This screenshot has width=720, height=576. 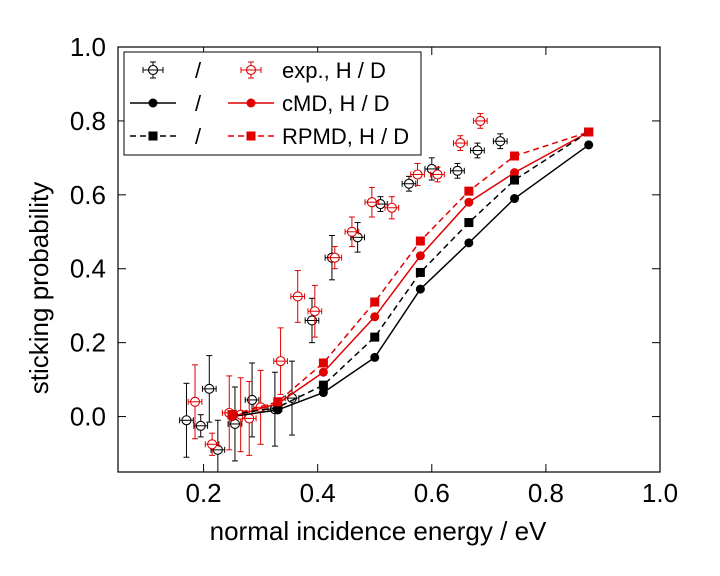 What do you see at coordinates (39, 288) in the screenshot?
I see `y-axis-label: sticking probability` at bounding box center [39, 288].